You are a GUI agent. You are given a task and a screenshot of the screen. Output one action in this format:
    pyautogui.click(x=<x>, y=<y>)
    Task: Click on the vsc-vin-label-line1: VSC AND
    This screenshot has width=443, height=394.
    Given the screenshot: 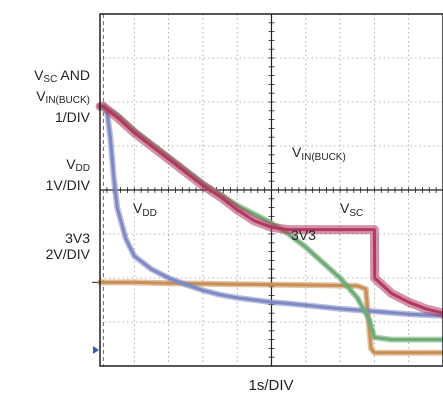 What is the action you would take?
    pyautogui.click(x=62, y=76)
    